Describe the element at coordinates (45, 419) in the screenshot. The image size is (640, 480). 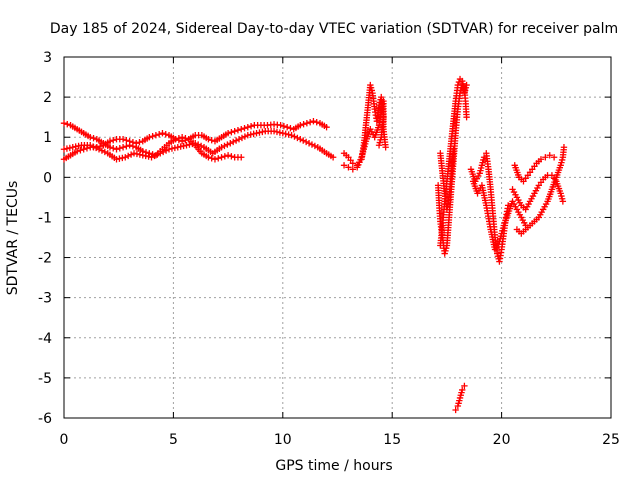
I see `y-tick-label: -6` at that location.